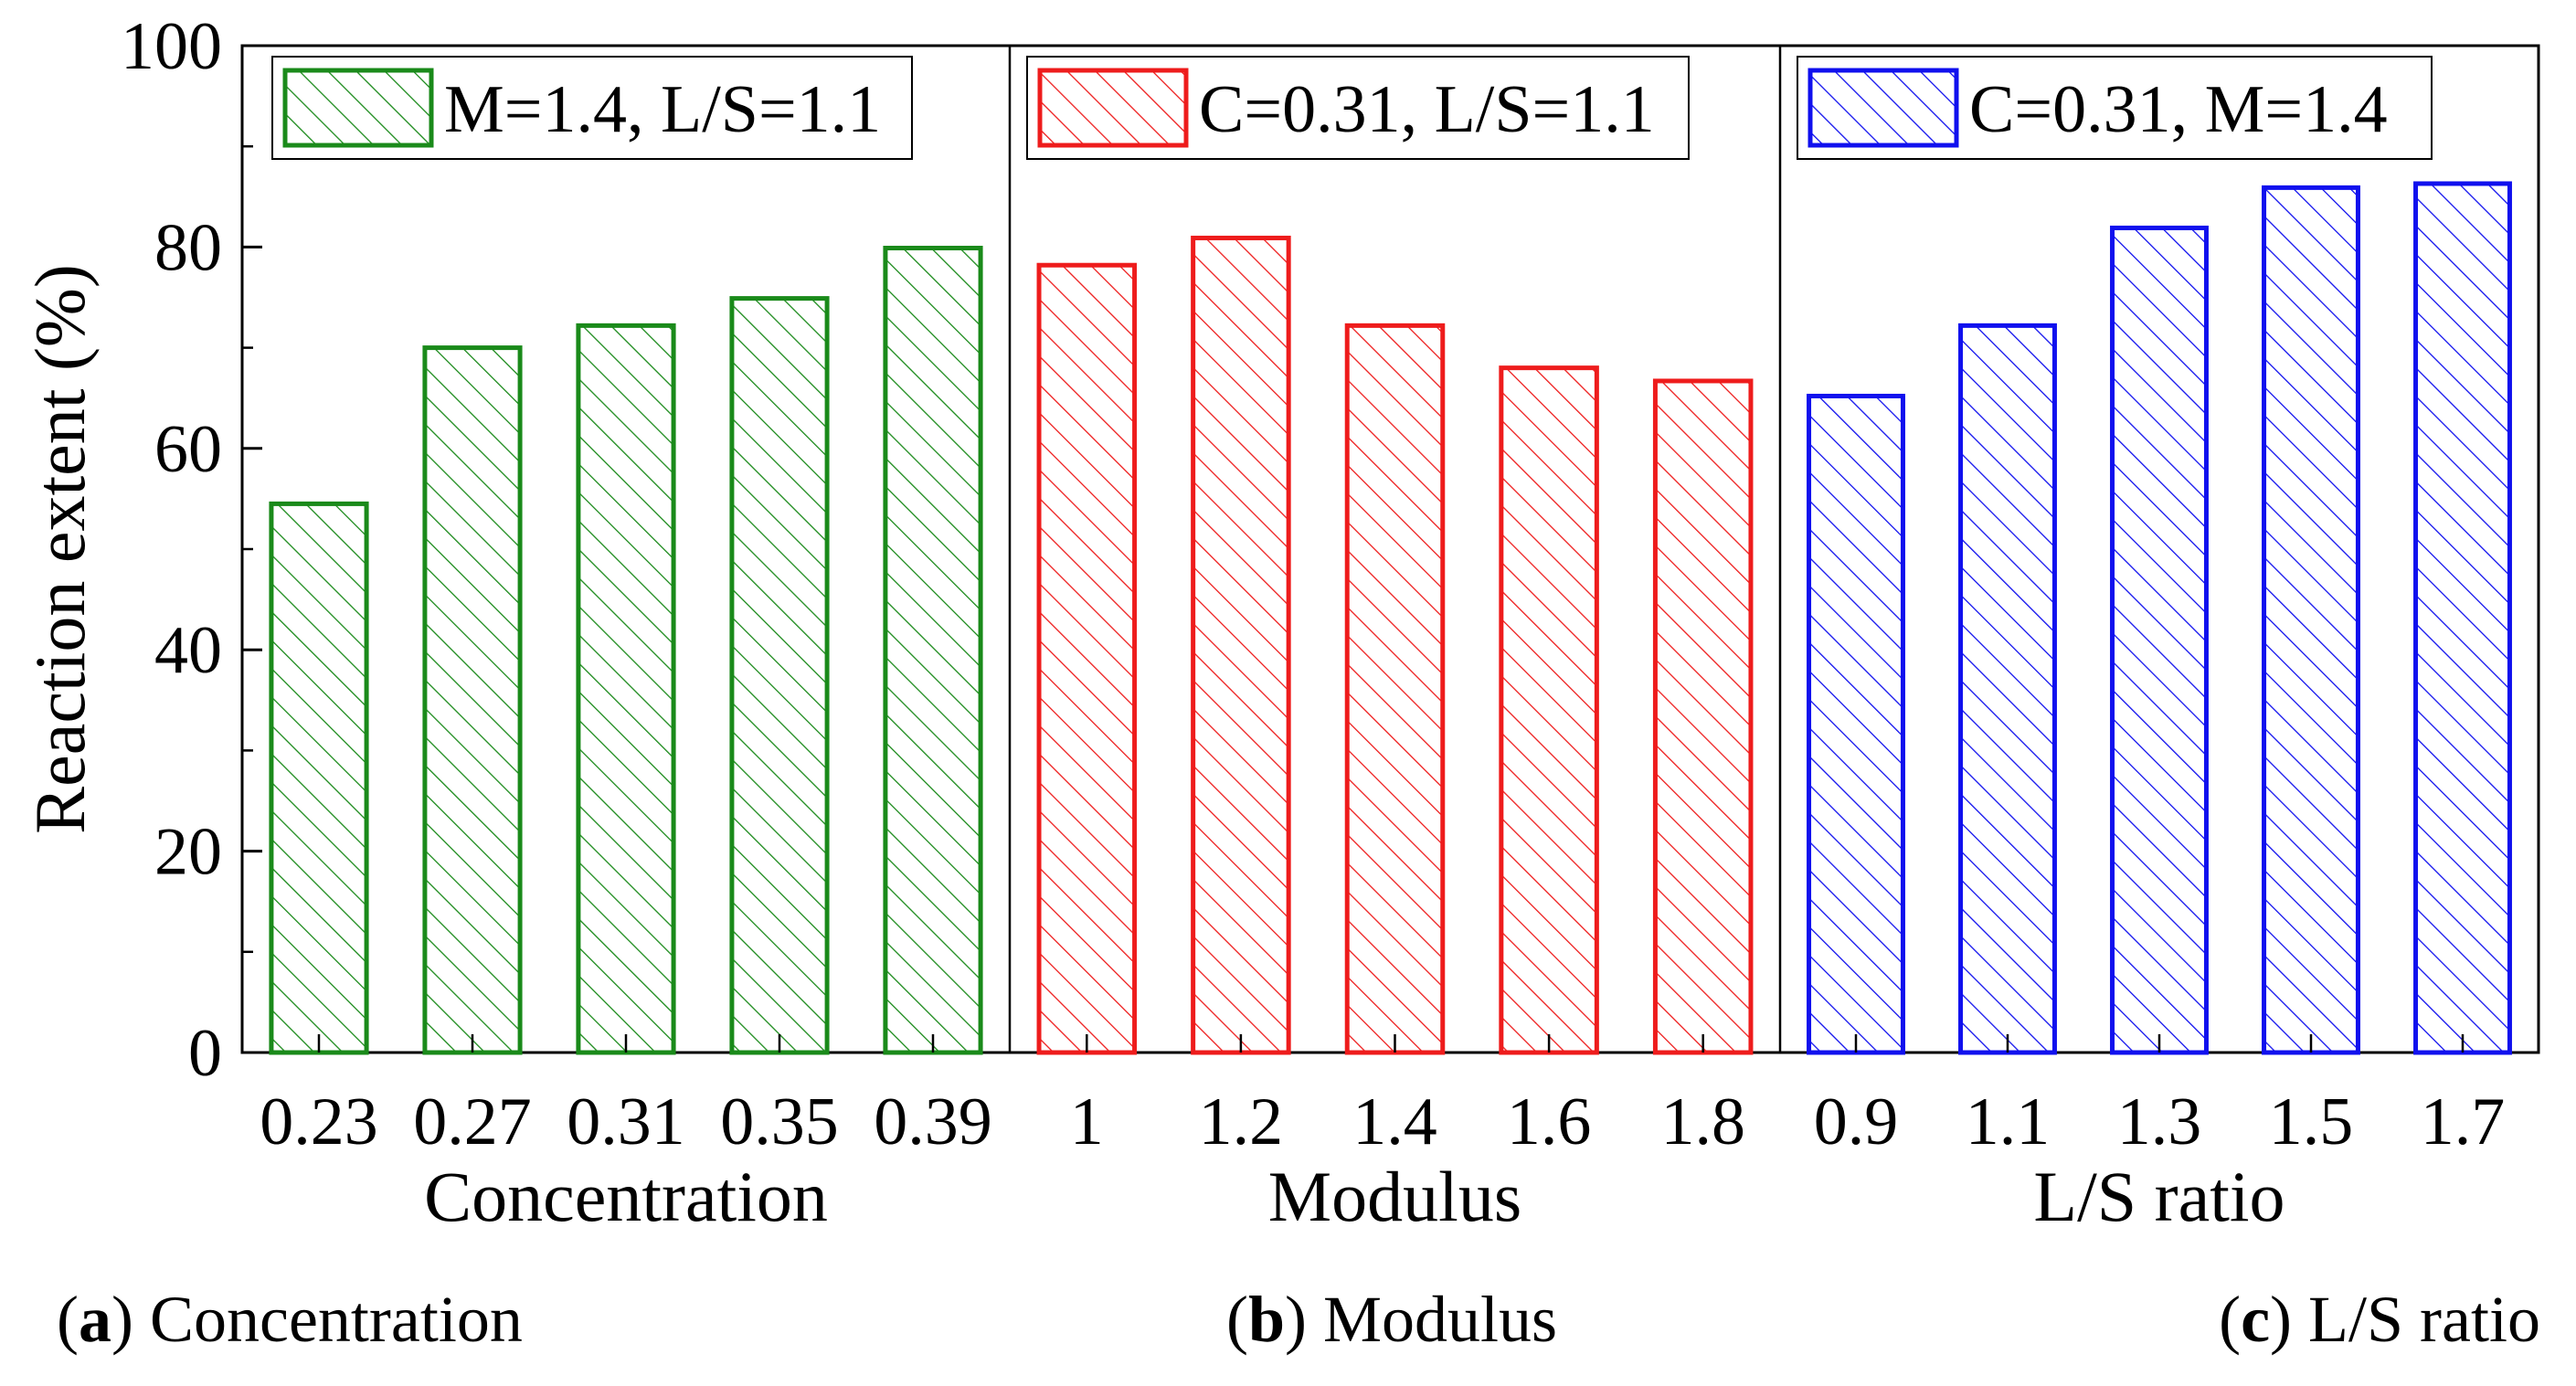 This screenshot has height=1386, width=2576. What do you see at coordinates (2159, 1121) in the screenshot?
I see `x-tick-label: 1.3` at bounding box center [2159, 1121].